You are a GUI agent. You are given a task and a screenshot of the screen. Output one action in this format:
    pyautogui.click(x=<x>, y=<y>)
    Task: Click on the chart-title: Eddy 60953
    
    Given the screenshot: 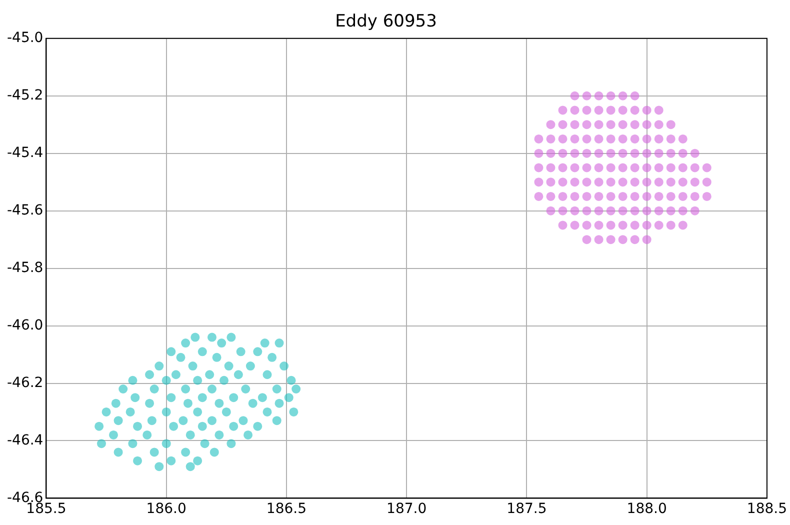 What is the action you would take?
    pyautogui.click(x=386, y=22)
    